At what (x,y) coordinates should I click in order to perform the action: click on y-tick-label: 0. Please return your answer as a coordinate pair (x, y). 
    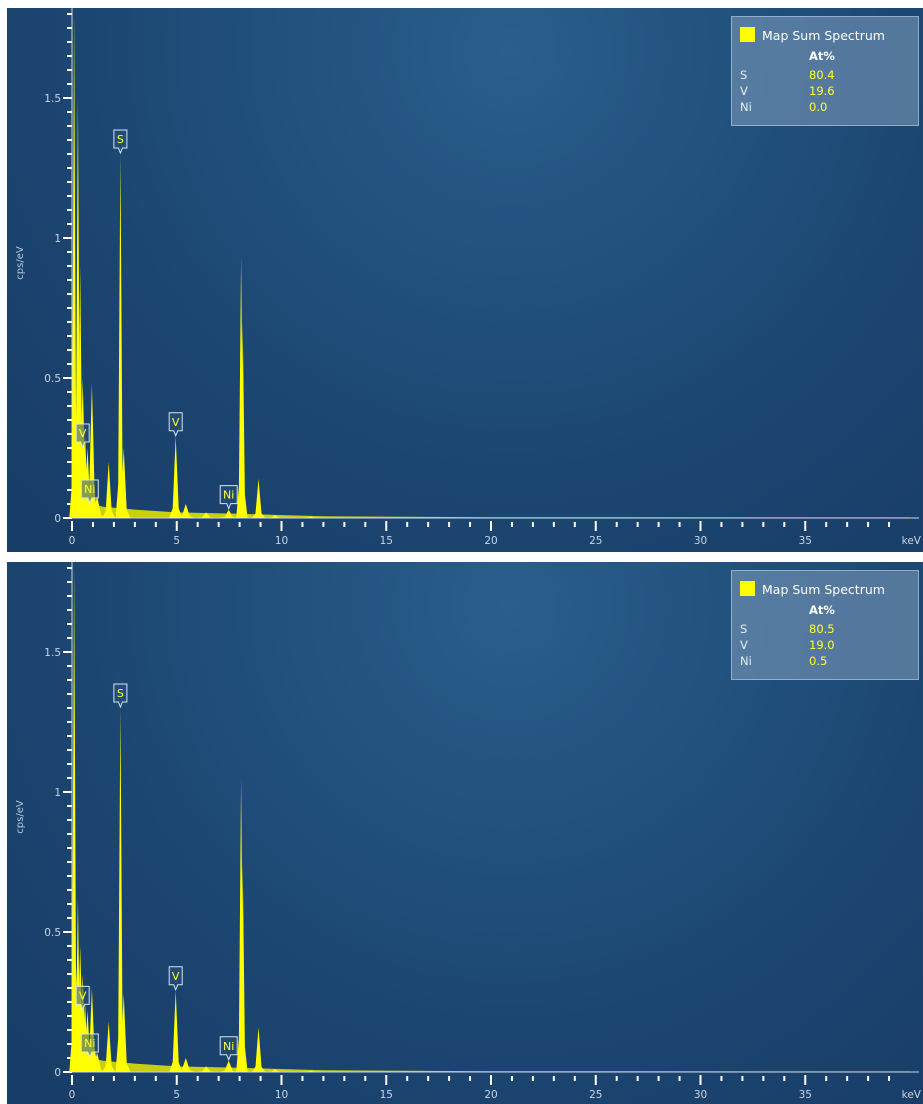
    Looking at the image, I should click on (57, 1073).